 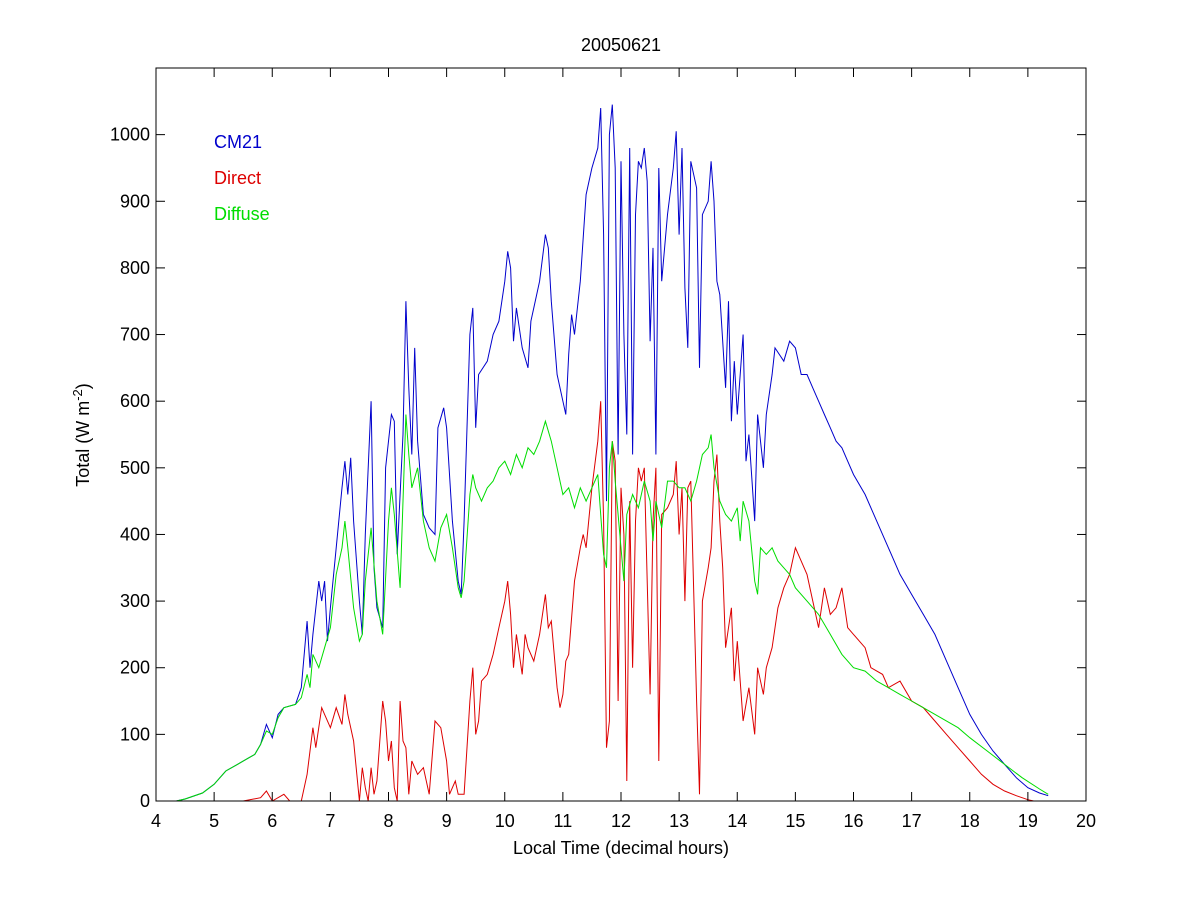 I want to click on x-tick-label: 8, so click(x=388, y=821).